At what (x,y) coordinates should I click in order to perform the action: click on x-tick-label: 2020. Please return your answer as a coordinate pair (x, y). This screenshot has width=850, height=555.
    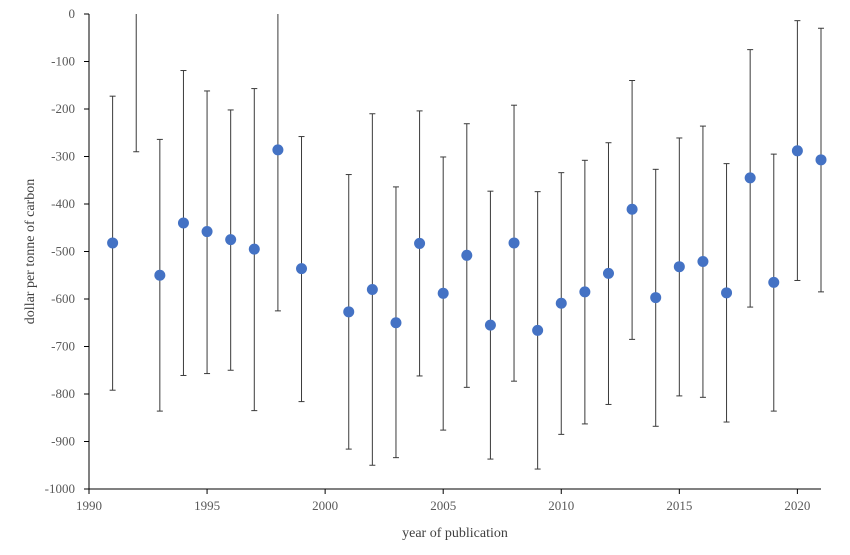
    Looking at the image, I should click on (797, 505).